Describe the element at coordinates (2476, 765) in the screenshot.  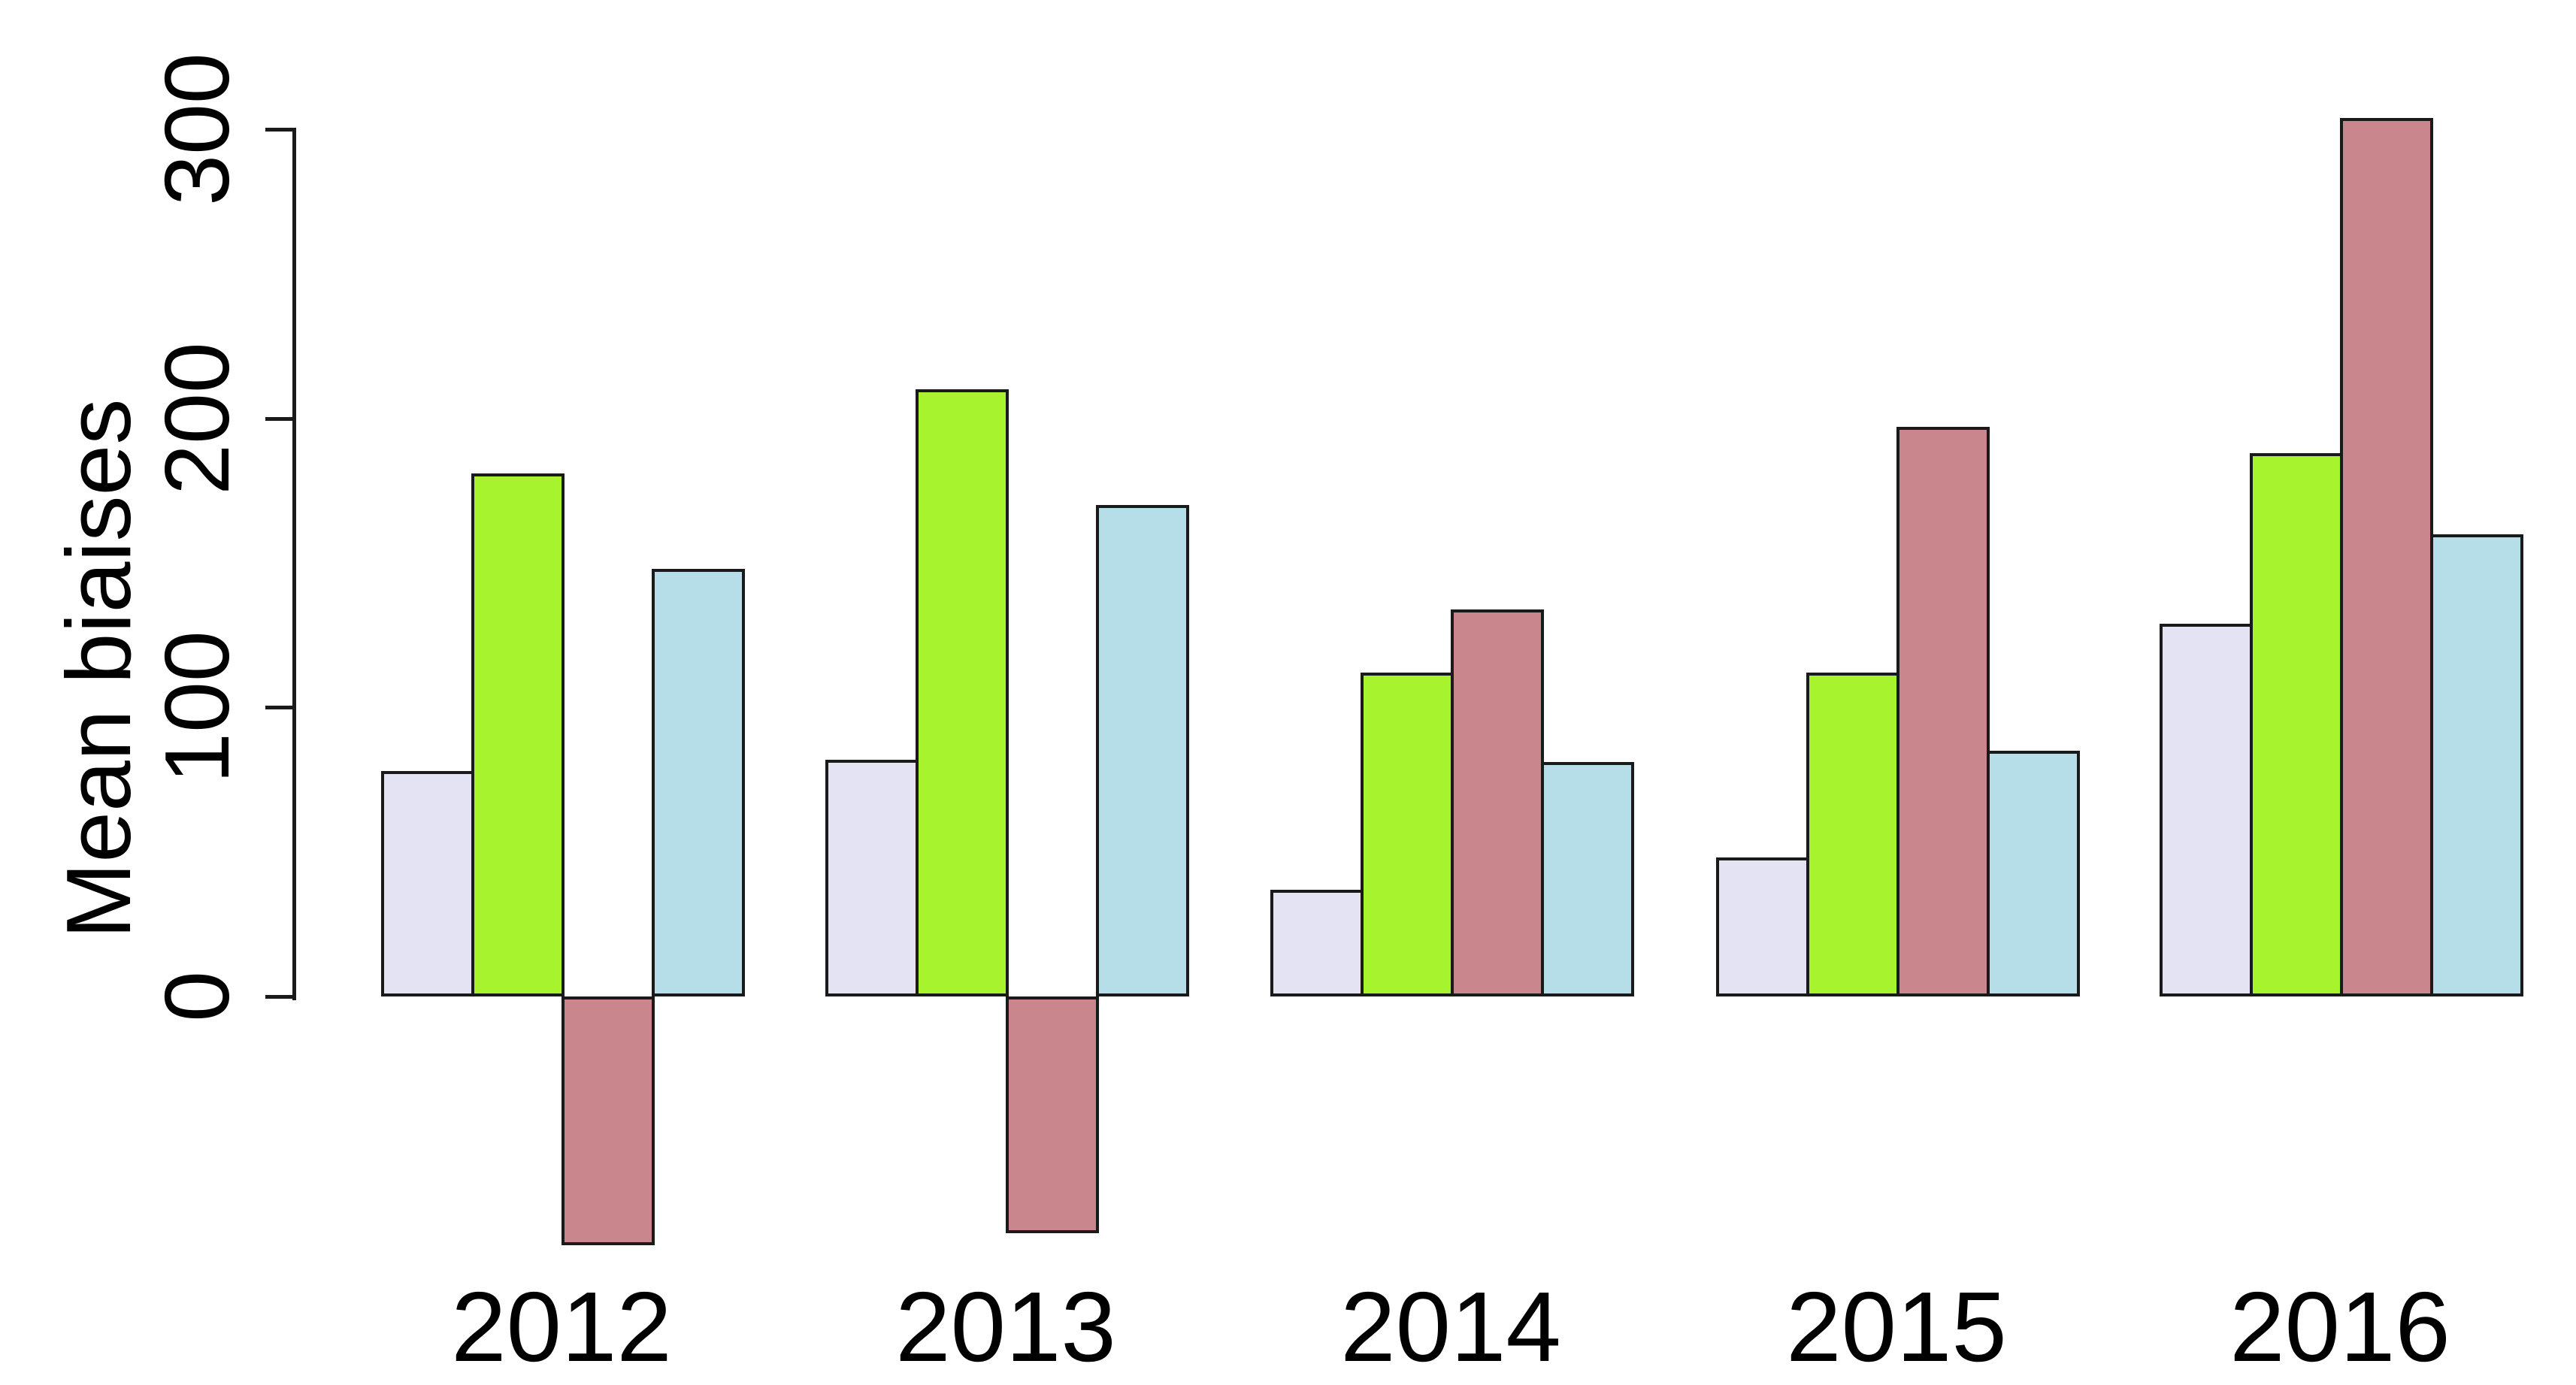
I see `bar-2016-series-lightblue` at that location.